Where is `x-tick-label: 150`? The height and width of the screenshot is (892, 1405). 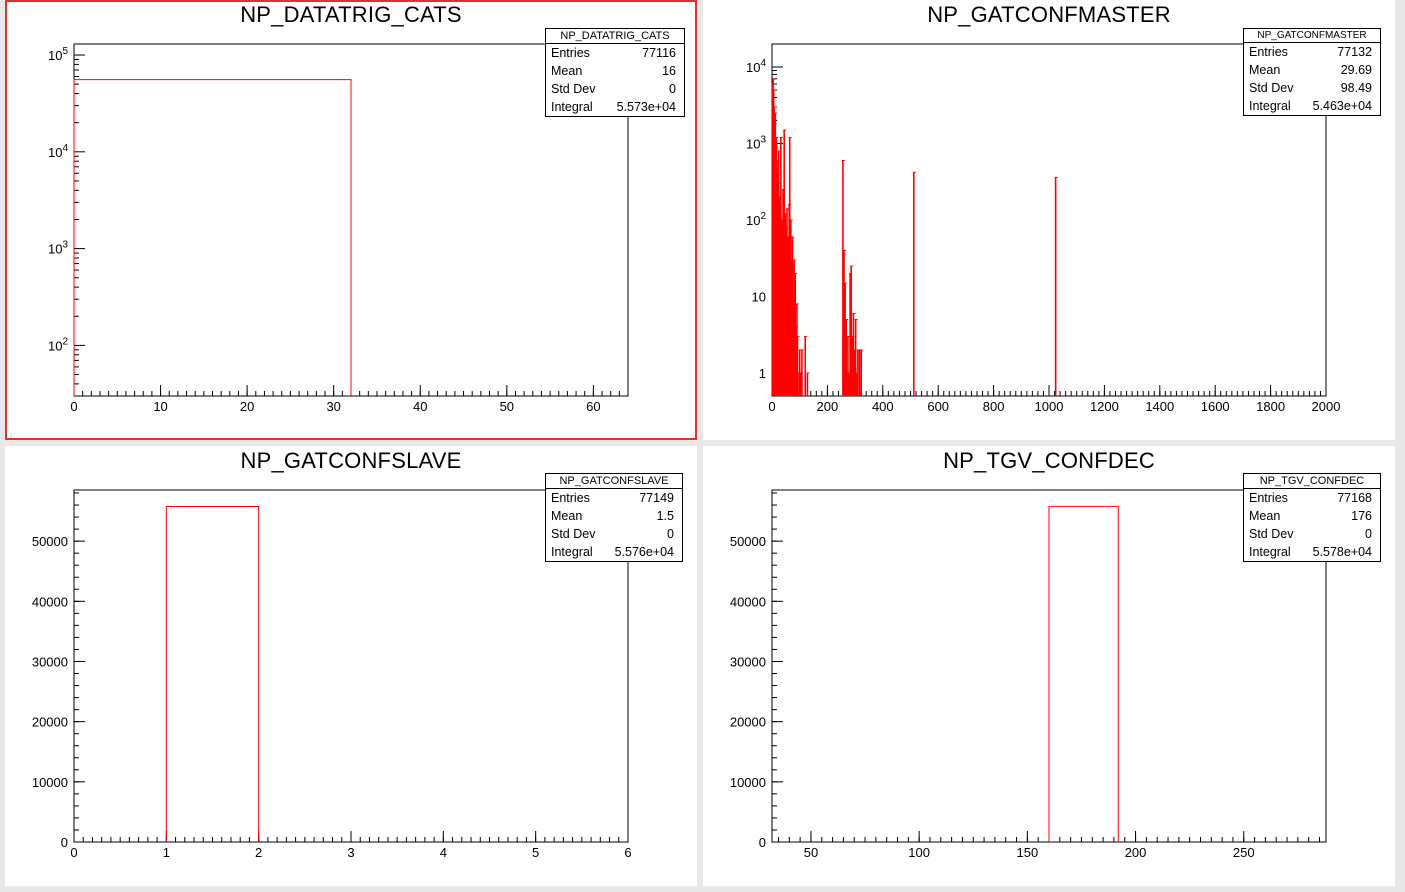
x-tick-label: 150 is located at coordinates (1028, 852).